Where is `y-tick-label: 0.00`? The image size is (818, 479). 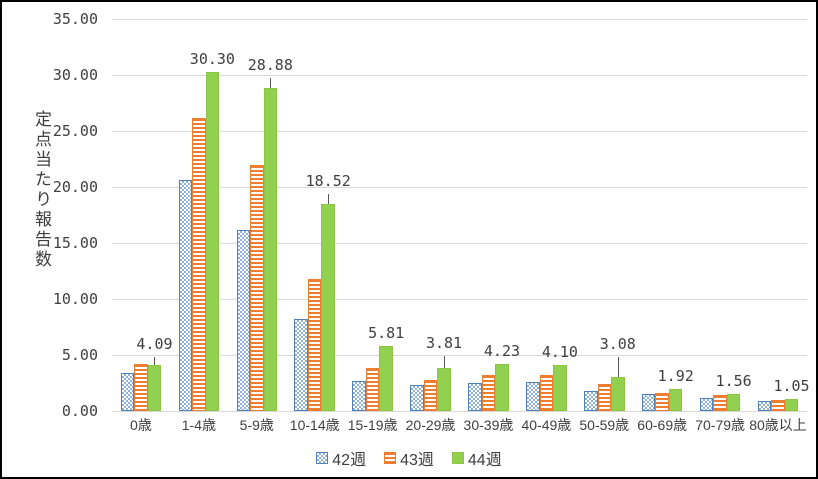
y-tick-label: 0.00 is located at coordinates (79, 411).